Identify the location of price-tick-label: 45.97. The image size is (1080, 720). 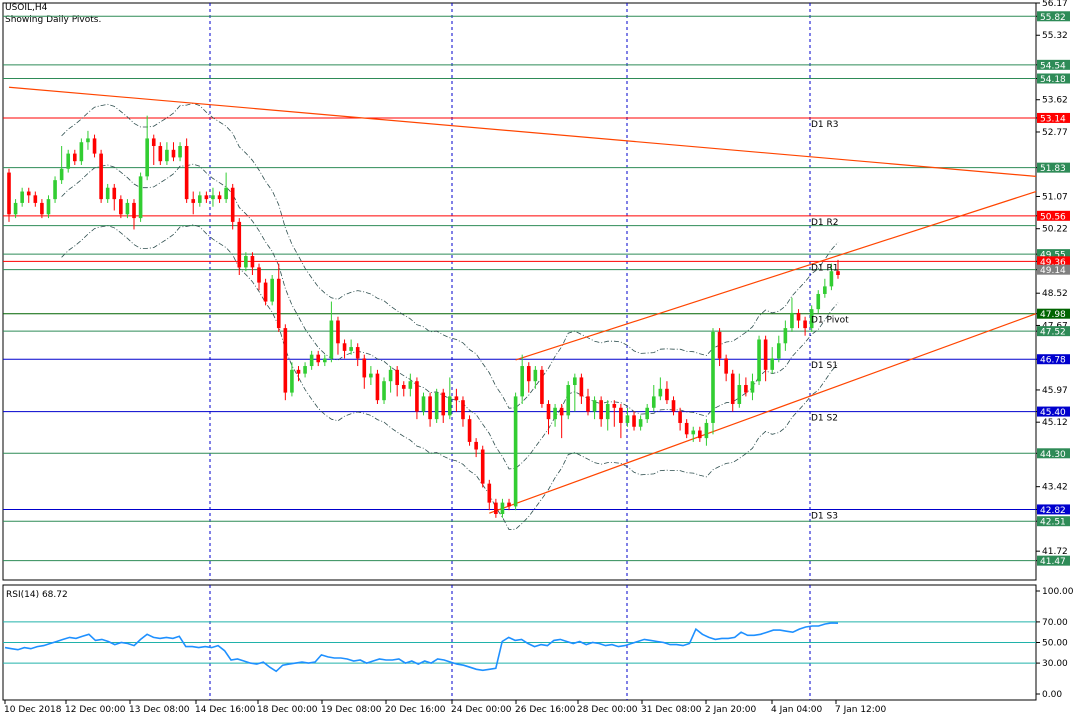
(1055, 391).